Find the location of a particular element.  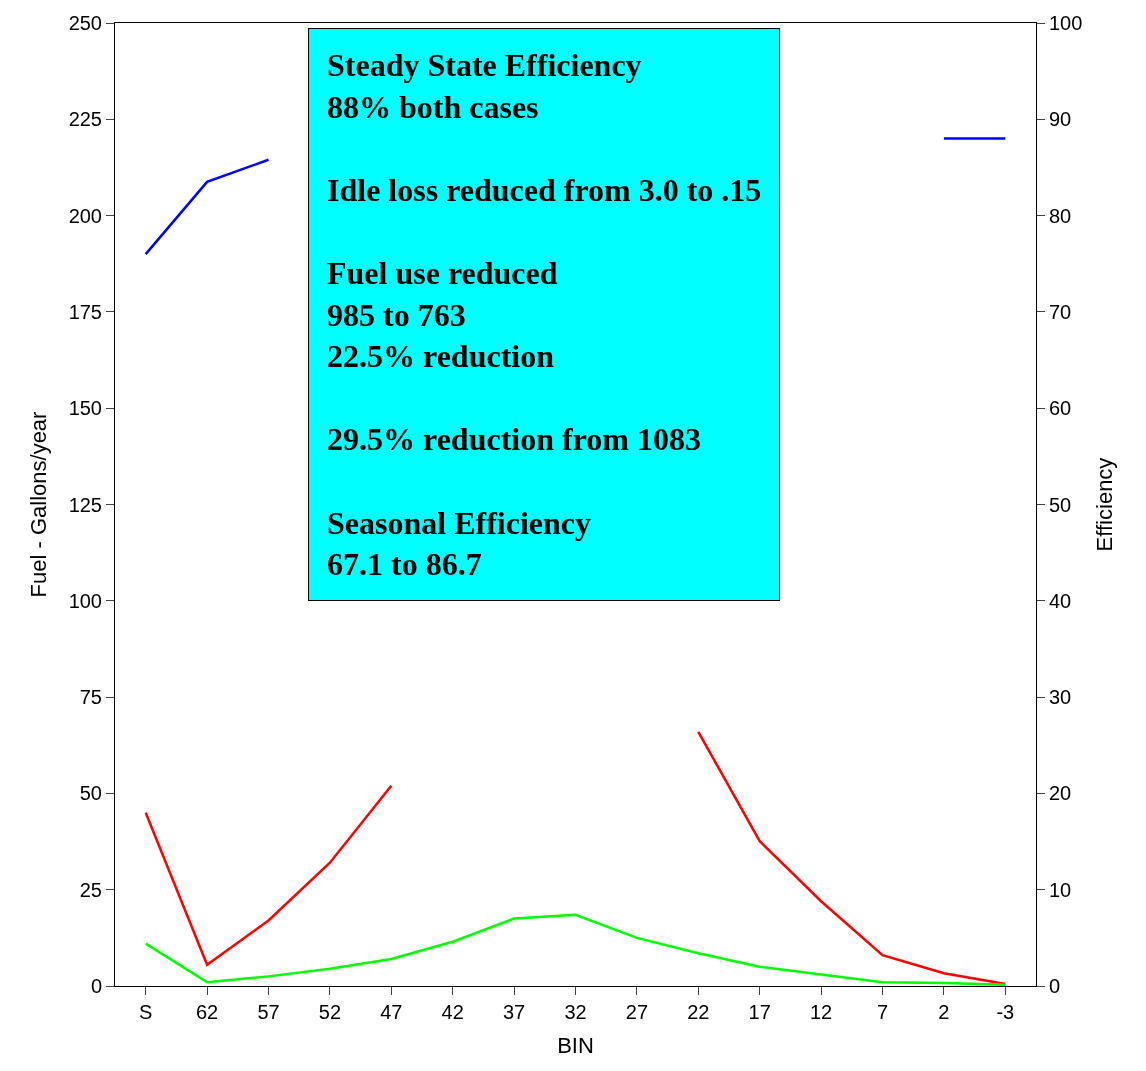

x-tick-label: -3 is located at coordinates (1005, 1012).